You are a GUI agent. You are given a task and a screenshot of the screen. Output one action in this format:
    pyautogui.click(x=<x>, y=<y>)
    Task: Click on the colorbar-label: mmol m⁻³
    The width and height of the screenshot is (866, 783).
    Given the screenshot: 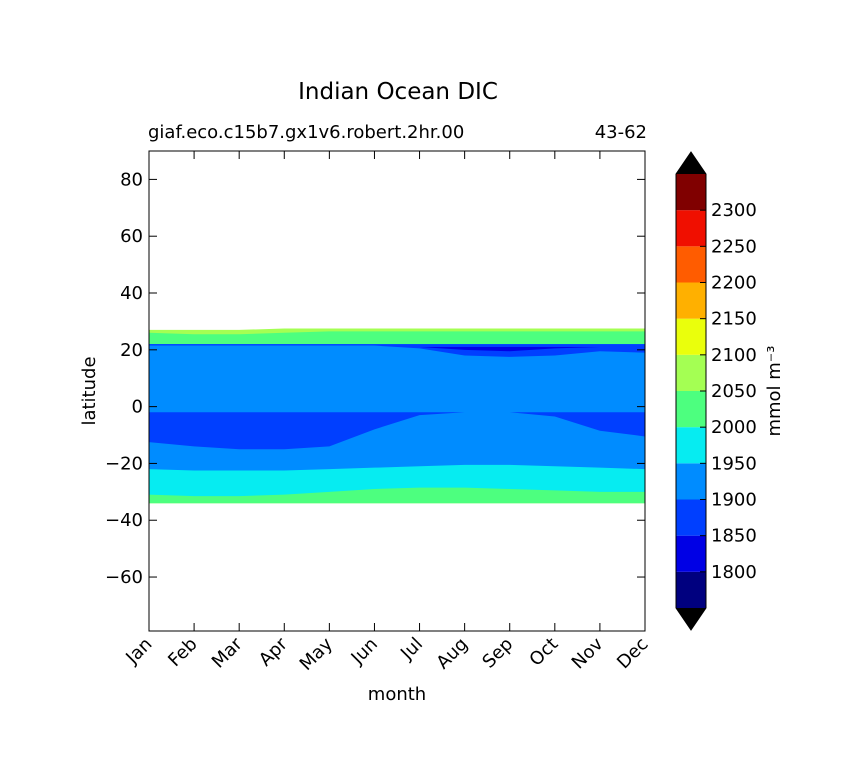 What is the action you would take?
    pyautogui.click(x=774, y=390)
    